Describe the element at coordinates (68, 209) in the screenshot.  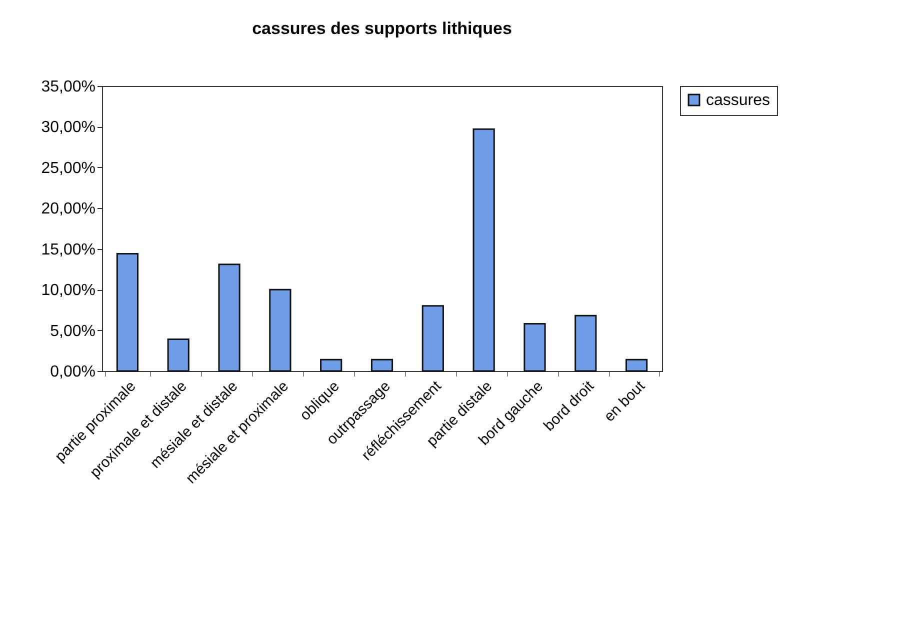
I see `y-tick-label: 20,00%` at that location.